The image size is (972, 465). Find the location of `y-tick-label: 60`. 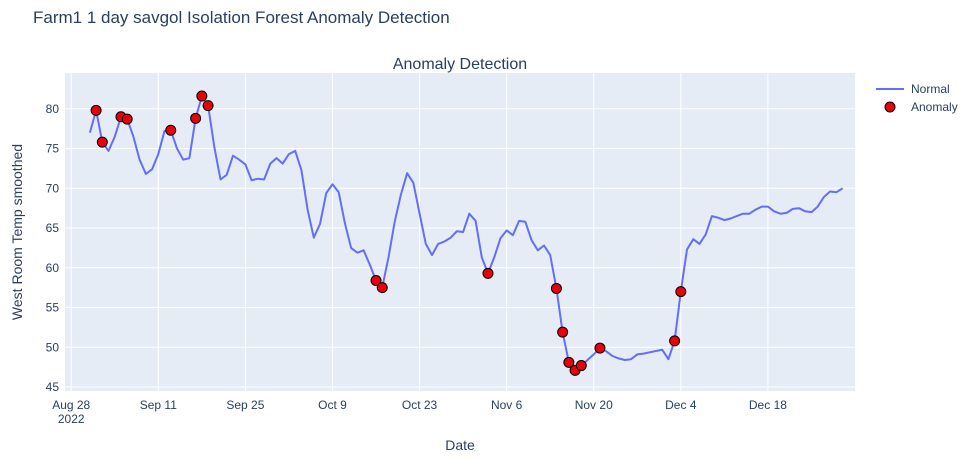

y-tick-label: 60 is located at coordinates (53, 268).